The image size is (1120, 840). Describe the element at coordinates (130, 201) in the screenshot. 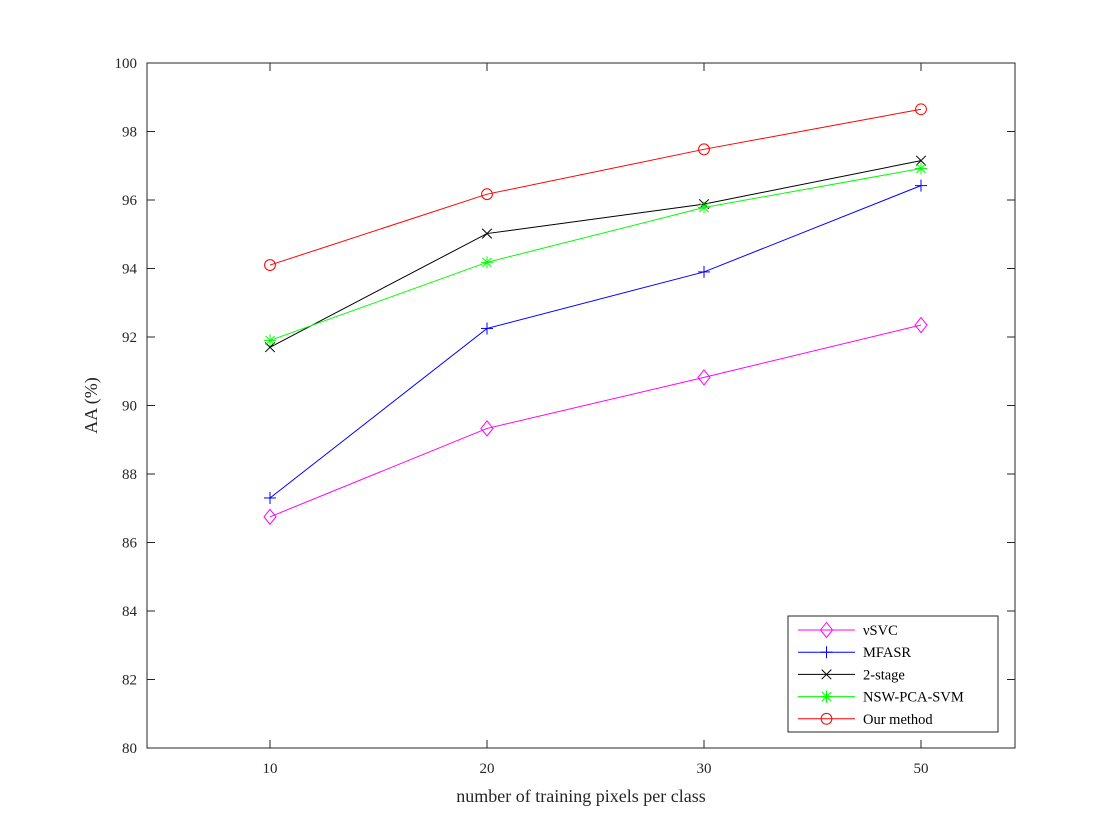

I see `y-tick-label: 96` at that location.